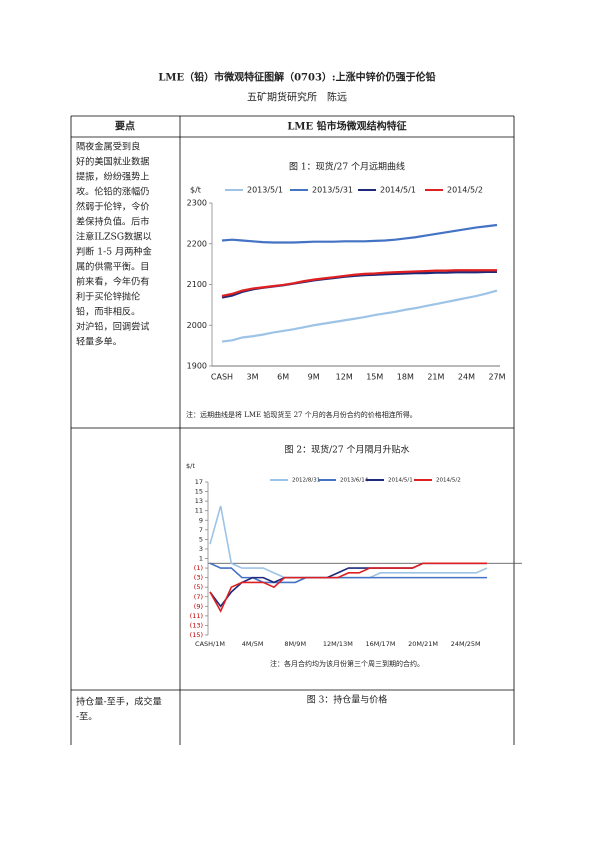 This screenshot has height=842, width=595. I want to click on x-tick-label: 6M, so click(283, 377).